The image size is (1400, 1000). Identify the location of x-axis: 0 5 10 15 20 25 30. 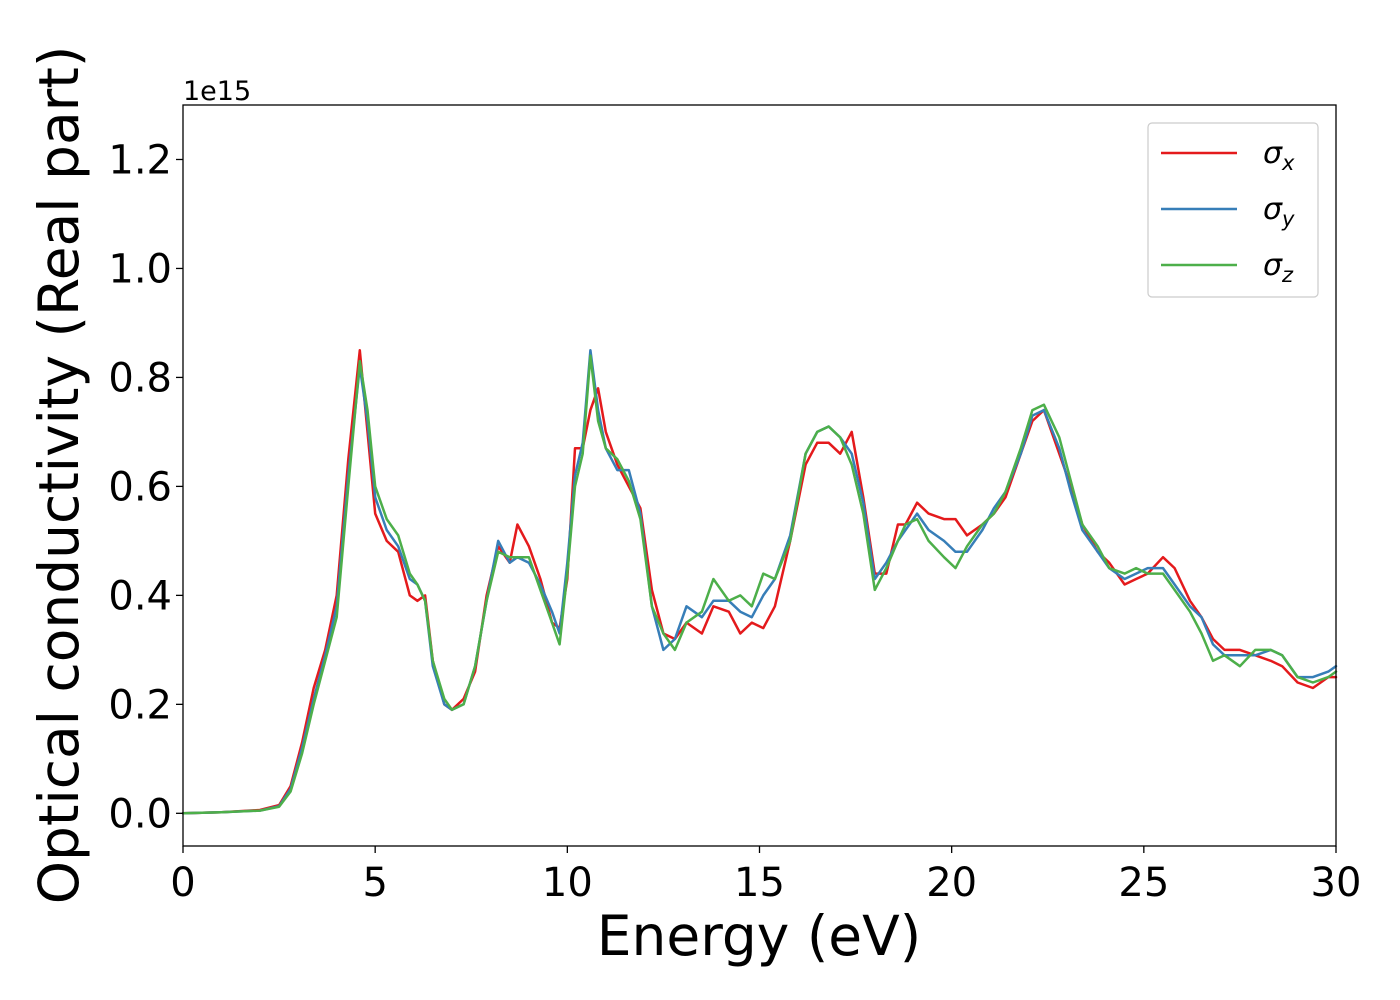
(765, 876).